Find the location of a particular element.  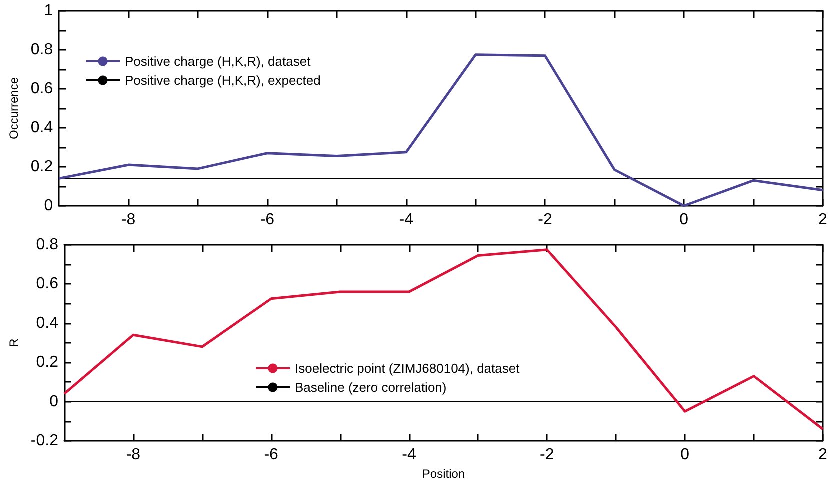

y-tick-label: 1 is located at coordinates (49, 11).